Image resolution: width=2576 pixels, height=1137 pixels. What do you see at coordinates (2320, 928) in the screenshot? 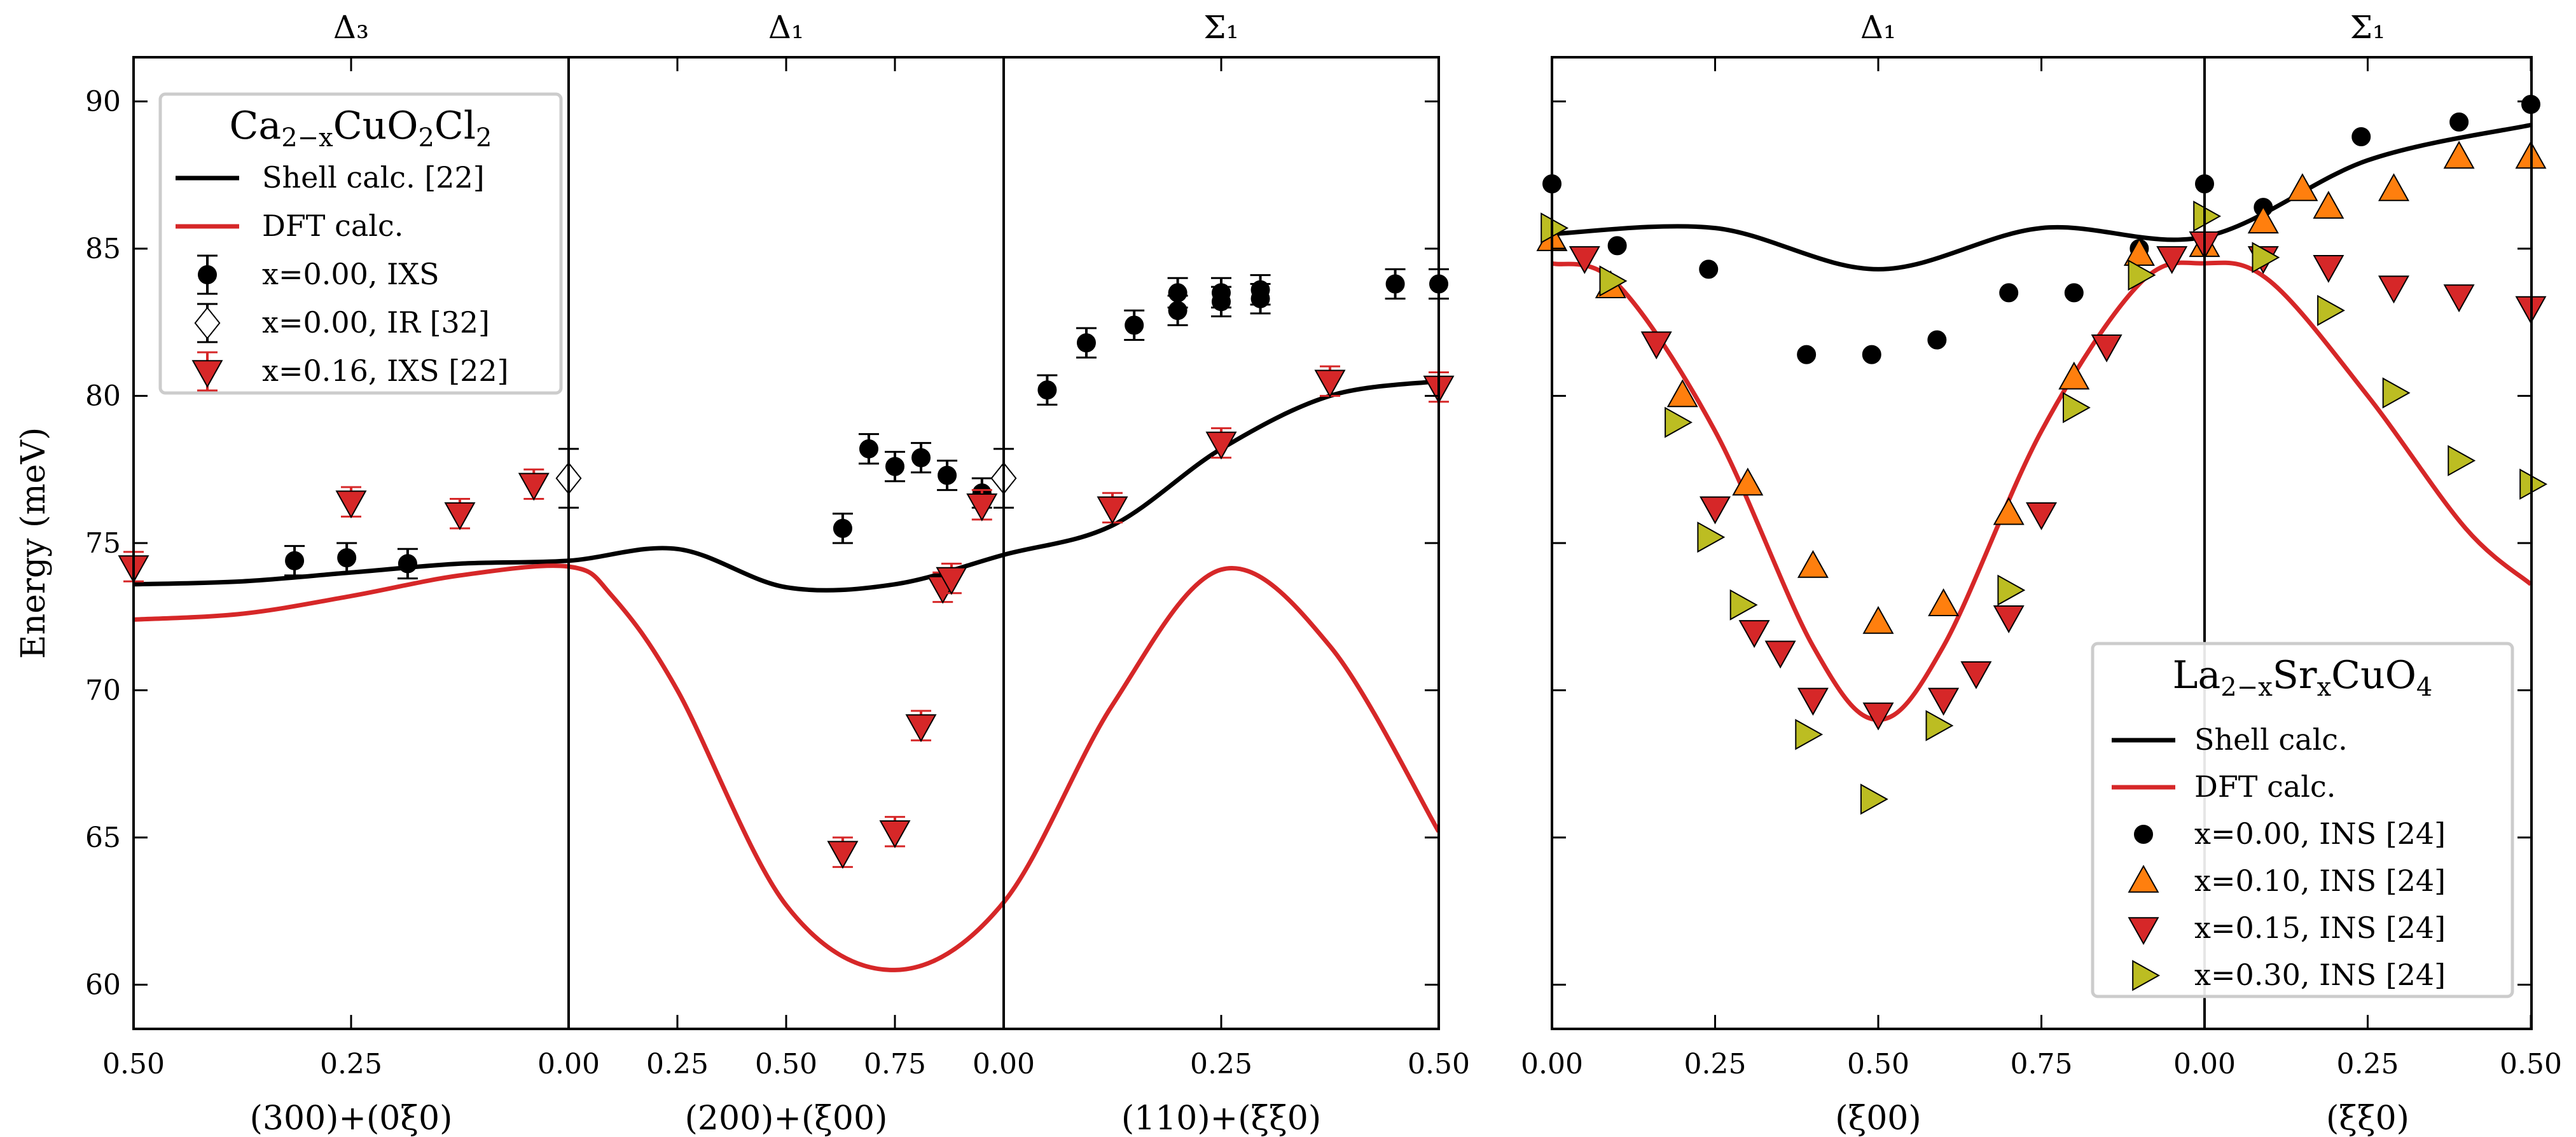
I see `legend-entry: x=0.15, INS [24]` at bounding box center [2320, 928].